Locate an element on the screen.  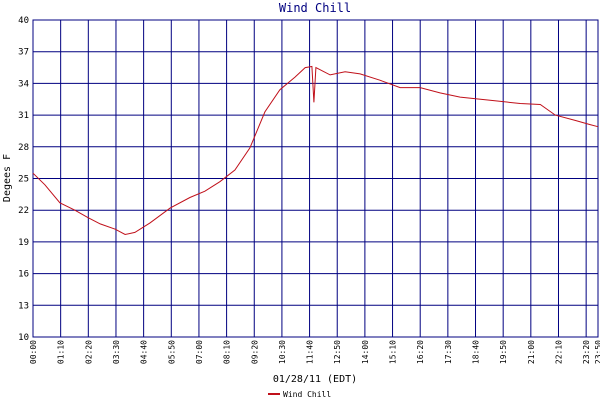
x-tick-label: 19:50 is located at coordinates (503, 352).